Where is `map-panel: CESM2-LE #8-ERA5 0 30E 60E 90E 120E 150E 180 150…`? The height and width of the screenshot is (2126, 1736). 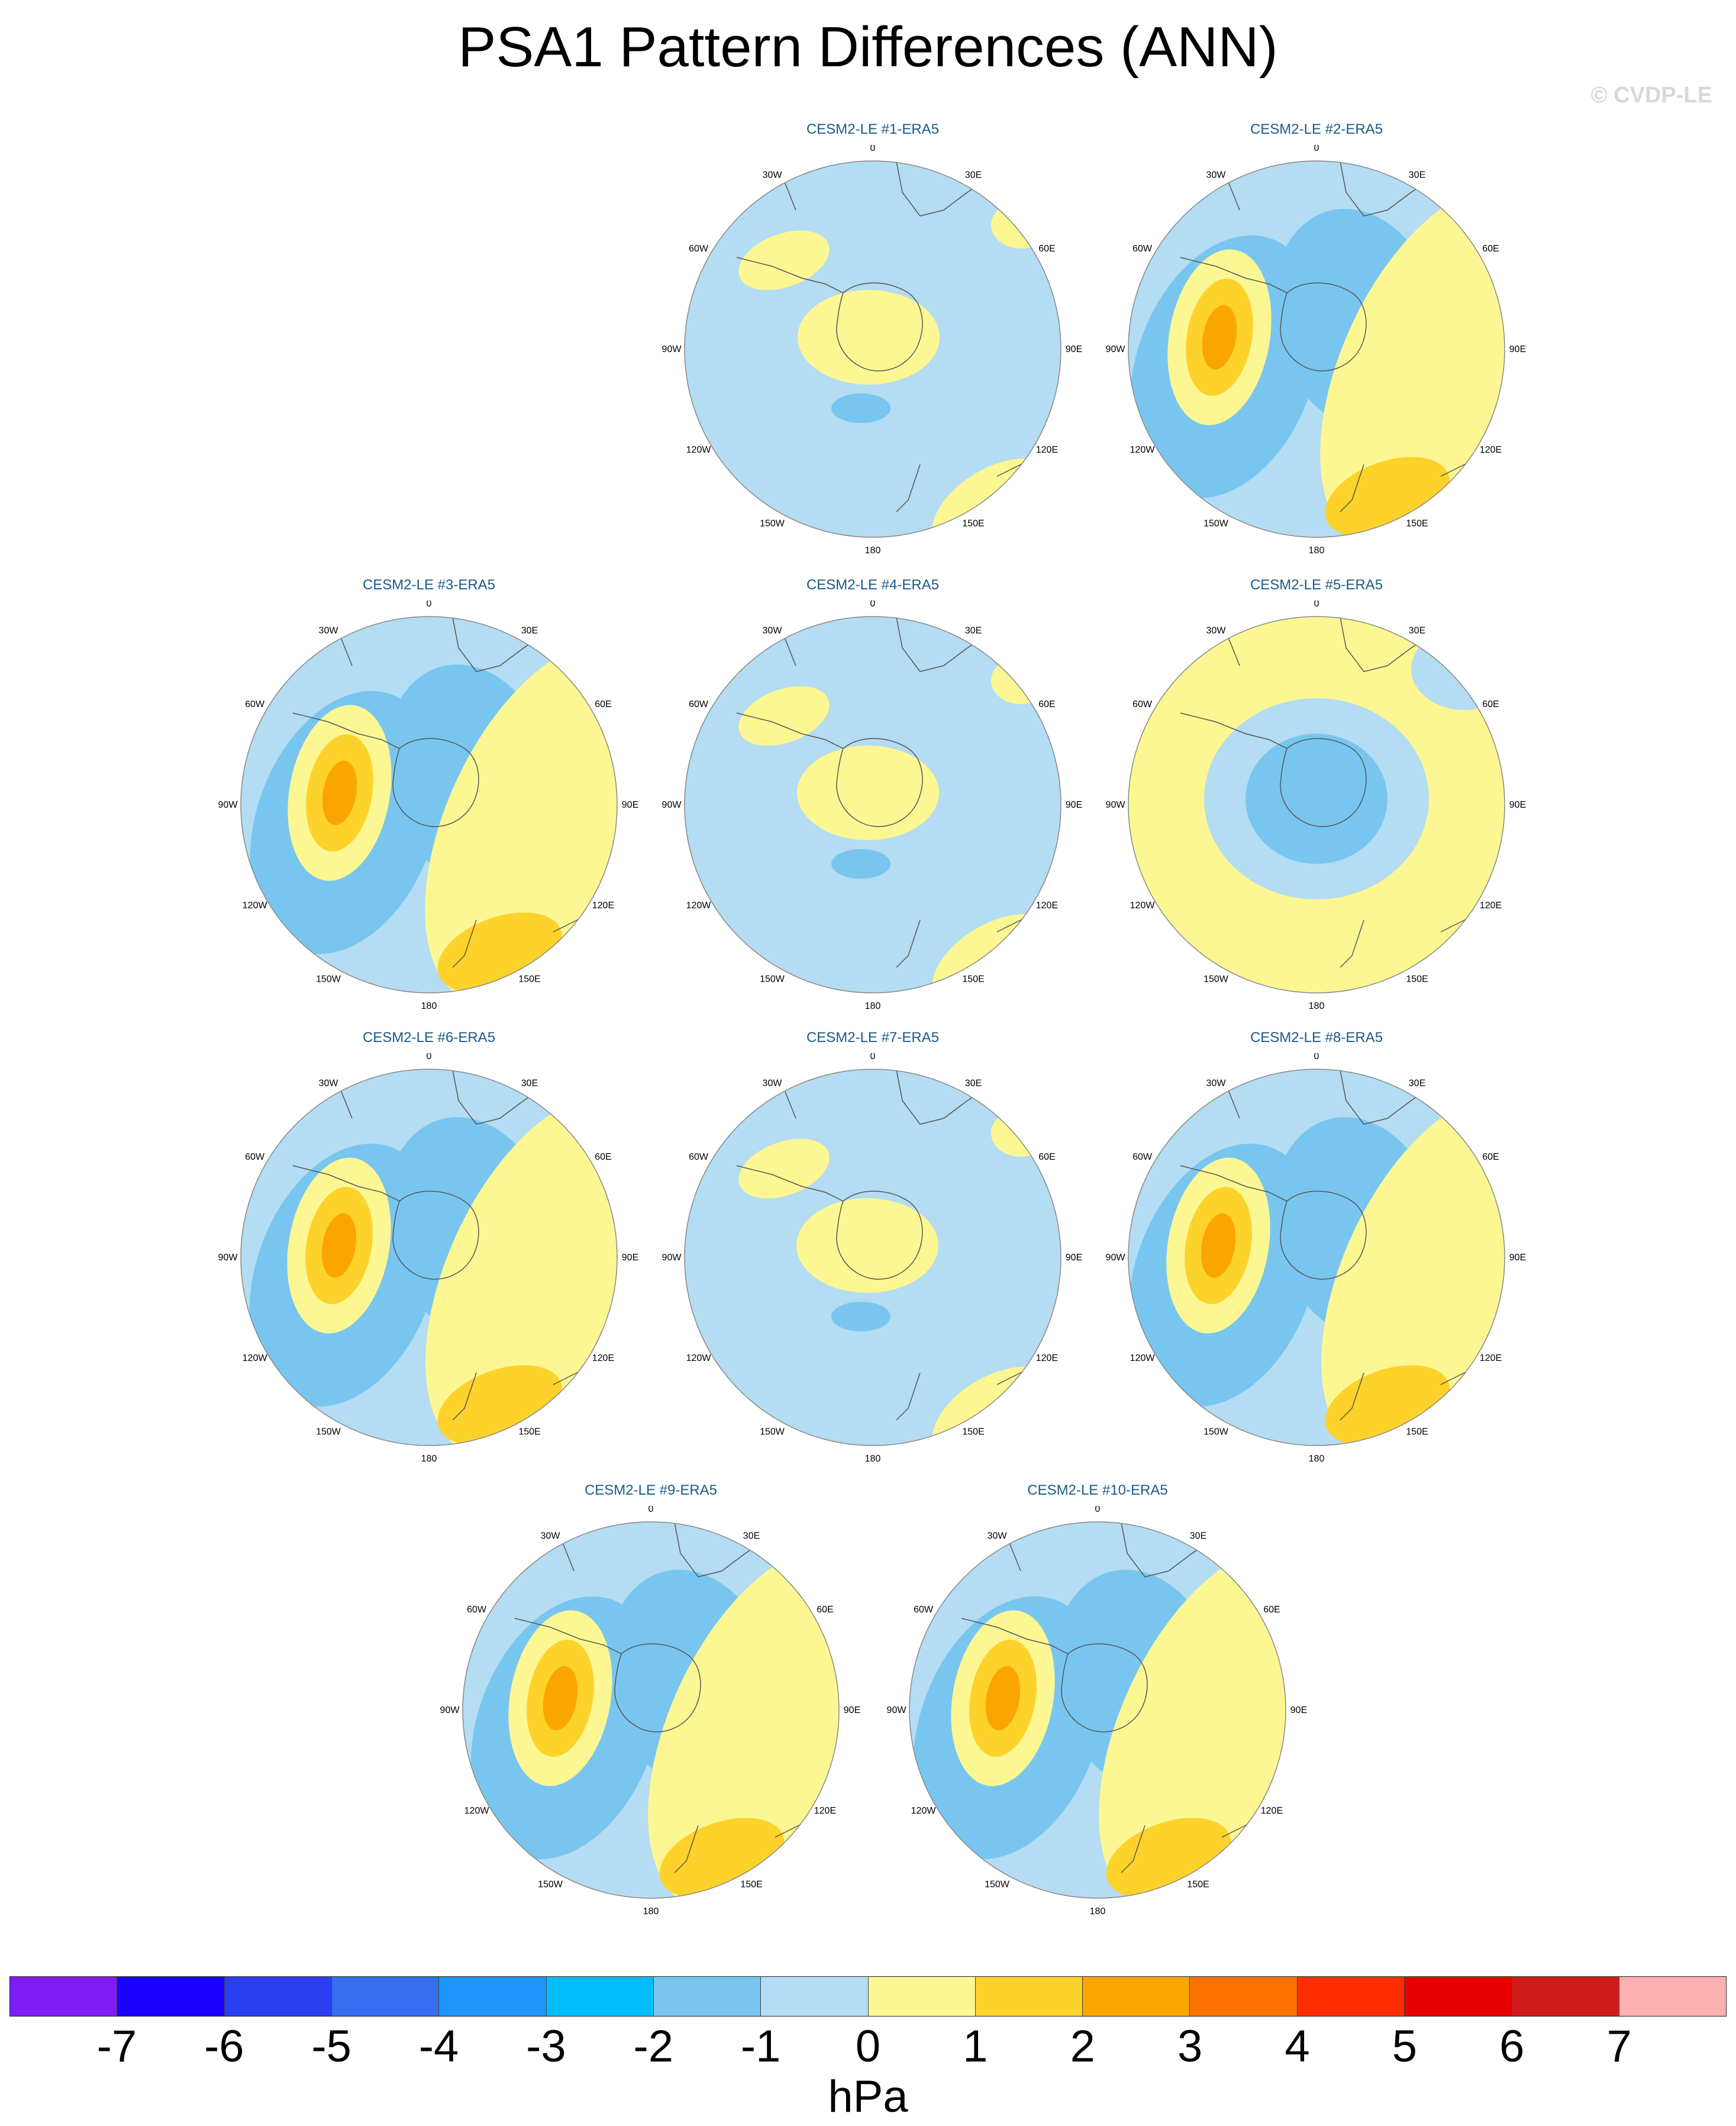
map-panel: CESM2-LE #8-ERA5 0 30E 60E 90E 120E 150E 180 150… is located at coordinates (1316, 1248).